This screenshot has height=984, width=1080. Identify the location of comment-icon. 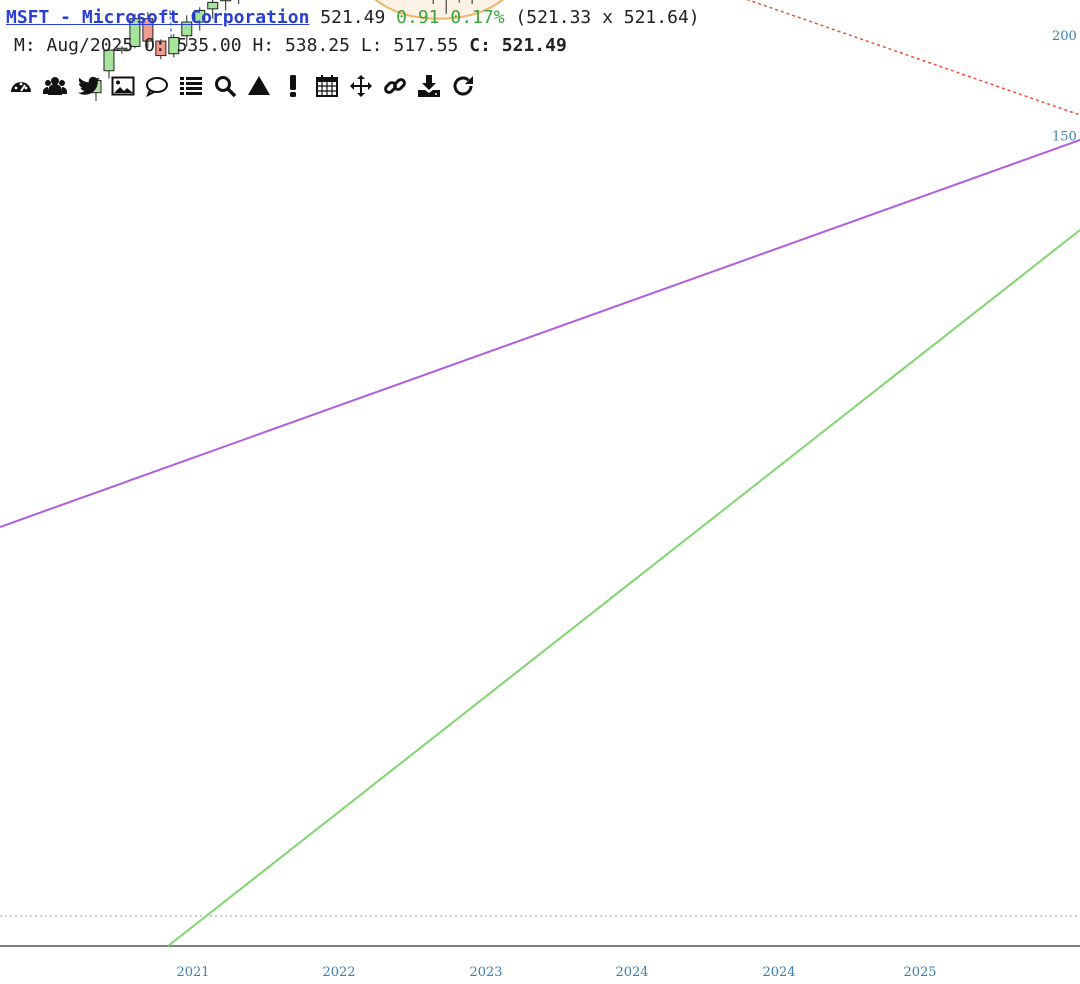
(157, 86).